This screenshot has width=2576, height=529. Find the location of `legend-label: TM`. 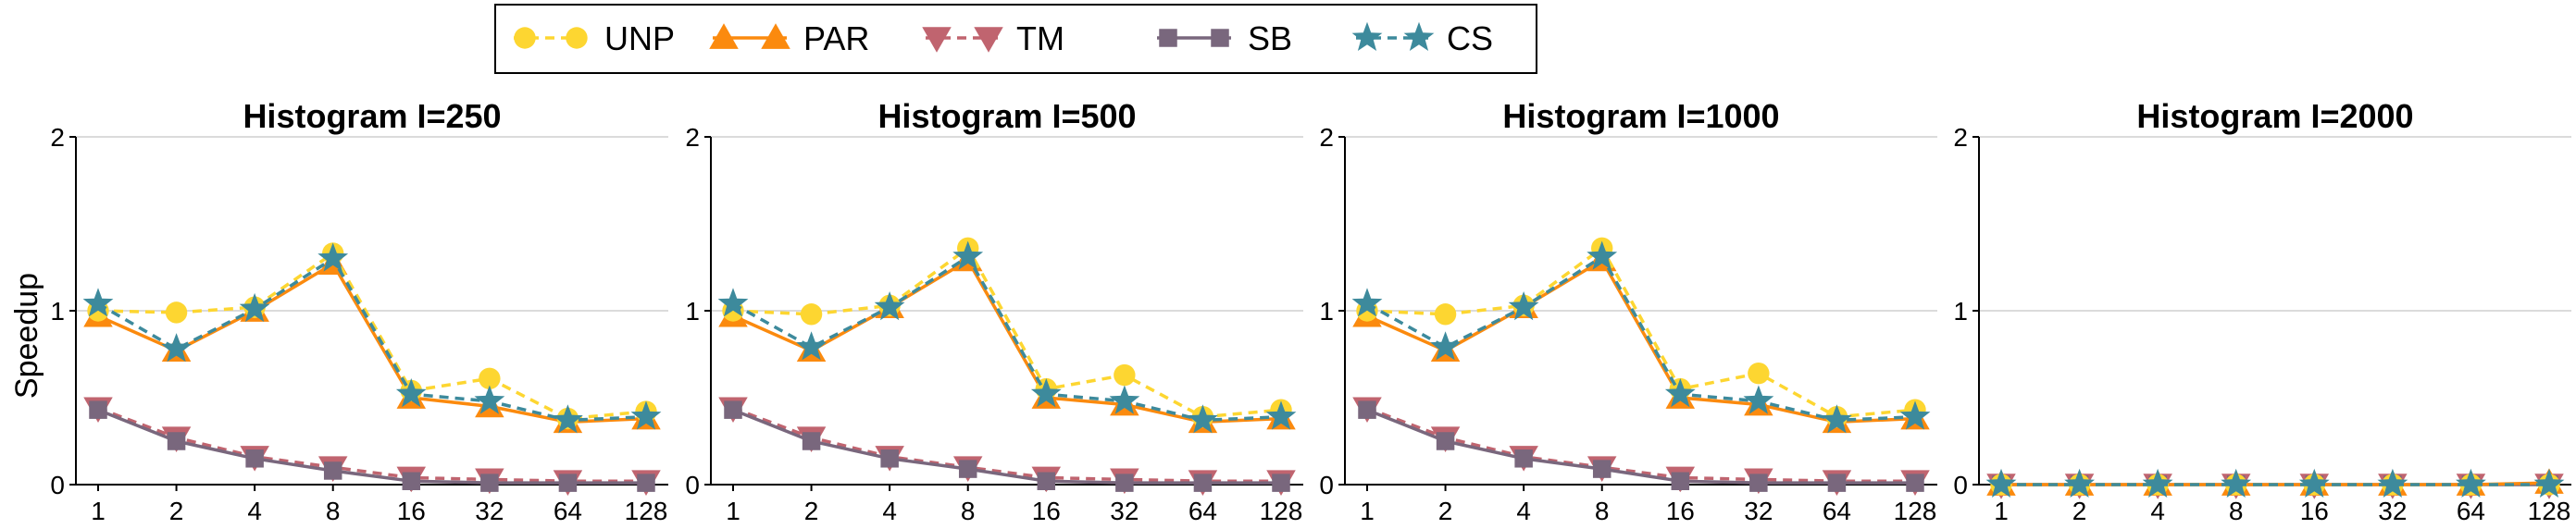

legend-label: TM is located at coordinates (1040, 38).